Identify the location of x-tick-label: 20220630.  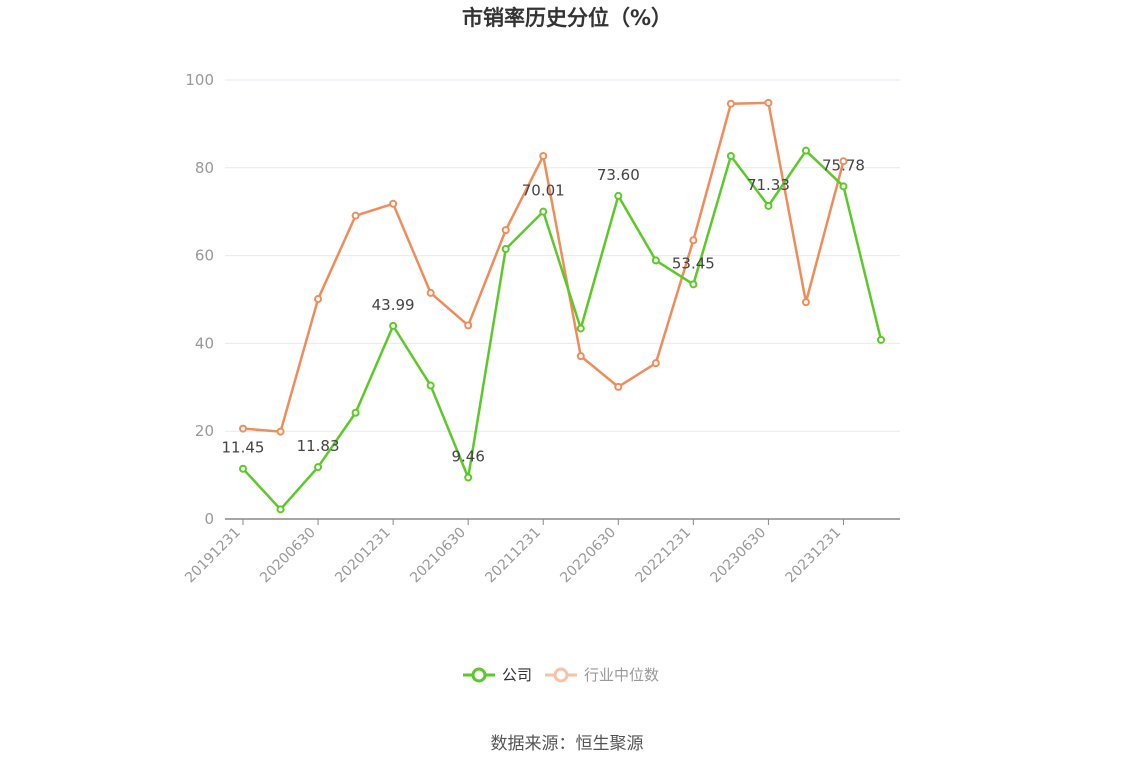
(588, 556).